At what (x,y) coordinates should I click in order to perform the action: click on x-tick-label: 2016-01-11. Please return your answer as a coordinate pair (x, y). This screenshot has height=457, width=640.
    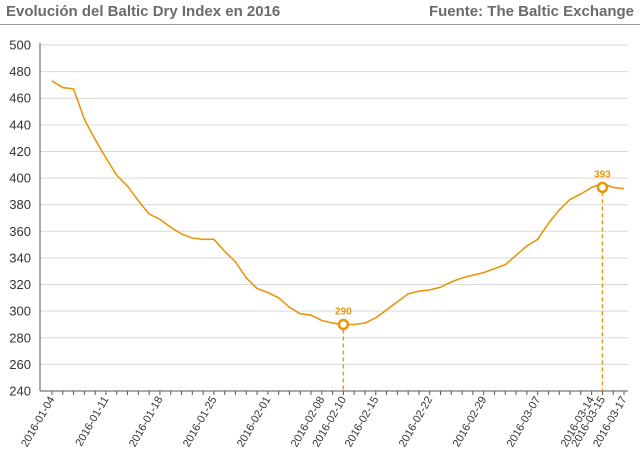
    Looking at the image, I should click on (92, 422).